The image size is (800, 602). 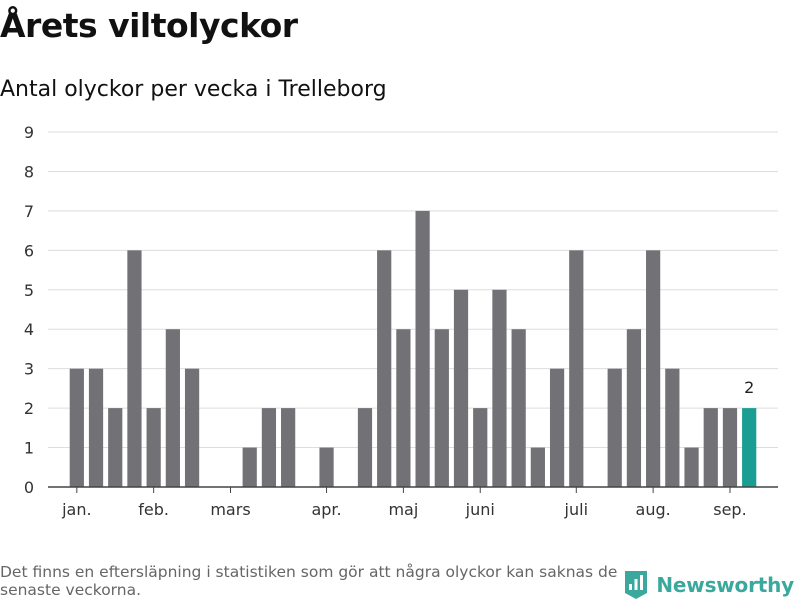 What do you see at coordinates (326, 509) in the screenshot?
I see `x-tick-label: apr.` at bounding box center [326, 509].